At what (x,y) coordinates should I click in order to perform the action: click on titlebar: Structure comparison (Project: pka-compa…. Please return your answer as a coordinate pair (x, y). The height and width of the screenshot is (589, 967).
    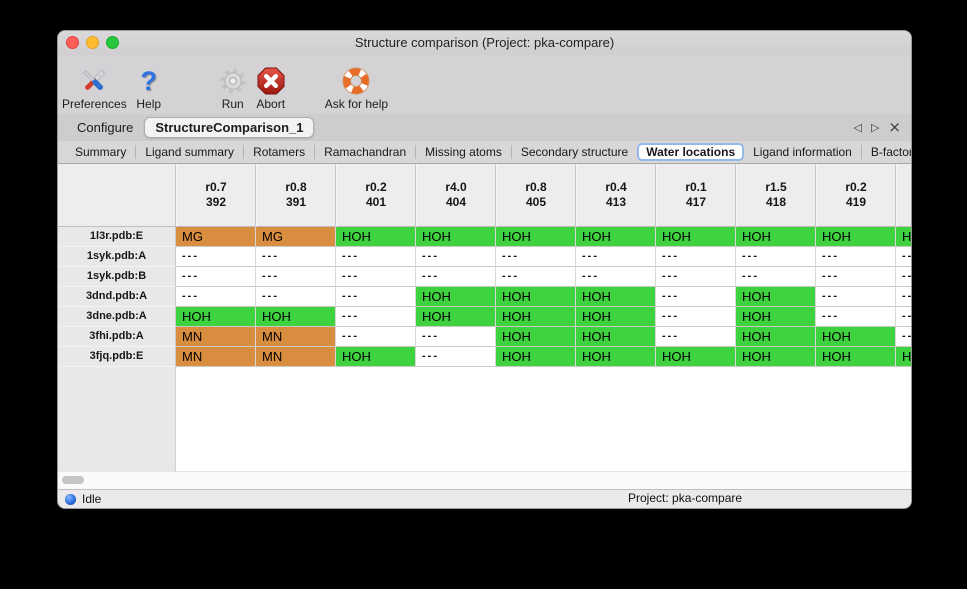
    Looking at the image, I should click on (484, 43).